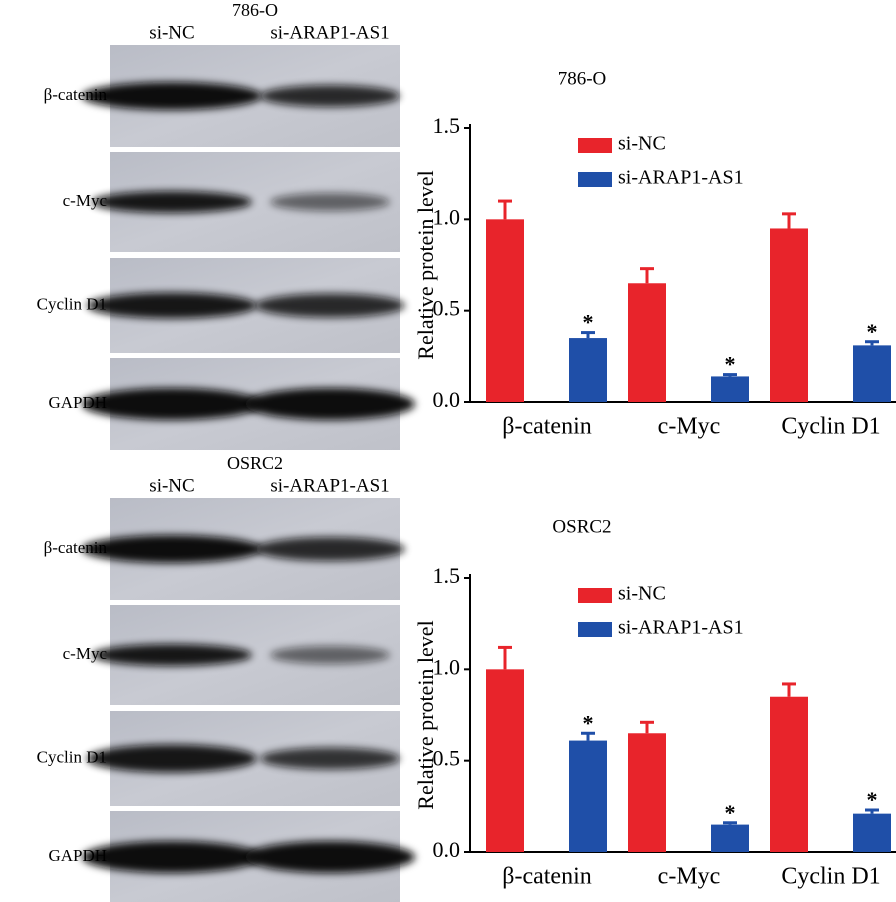 The image size is (896, 902). I want to click on chart-title: 786-O, so click(582, 78).